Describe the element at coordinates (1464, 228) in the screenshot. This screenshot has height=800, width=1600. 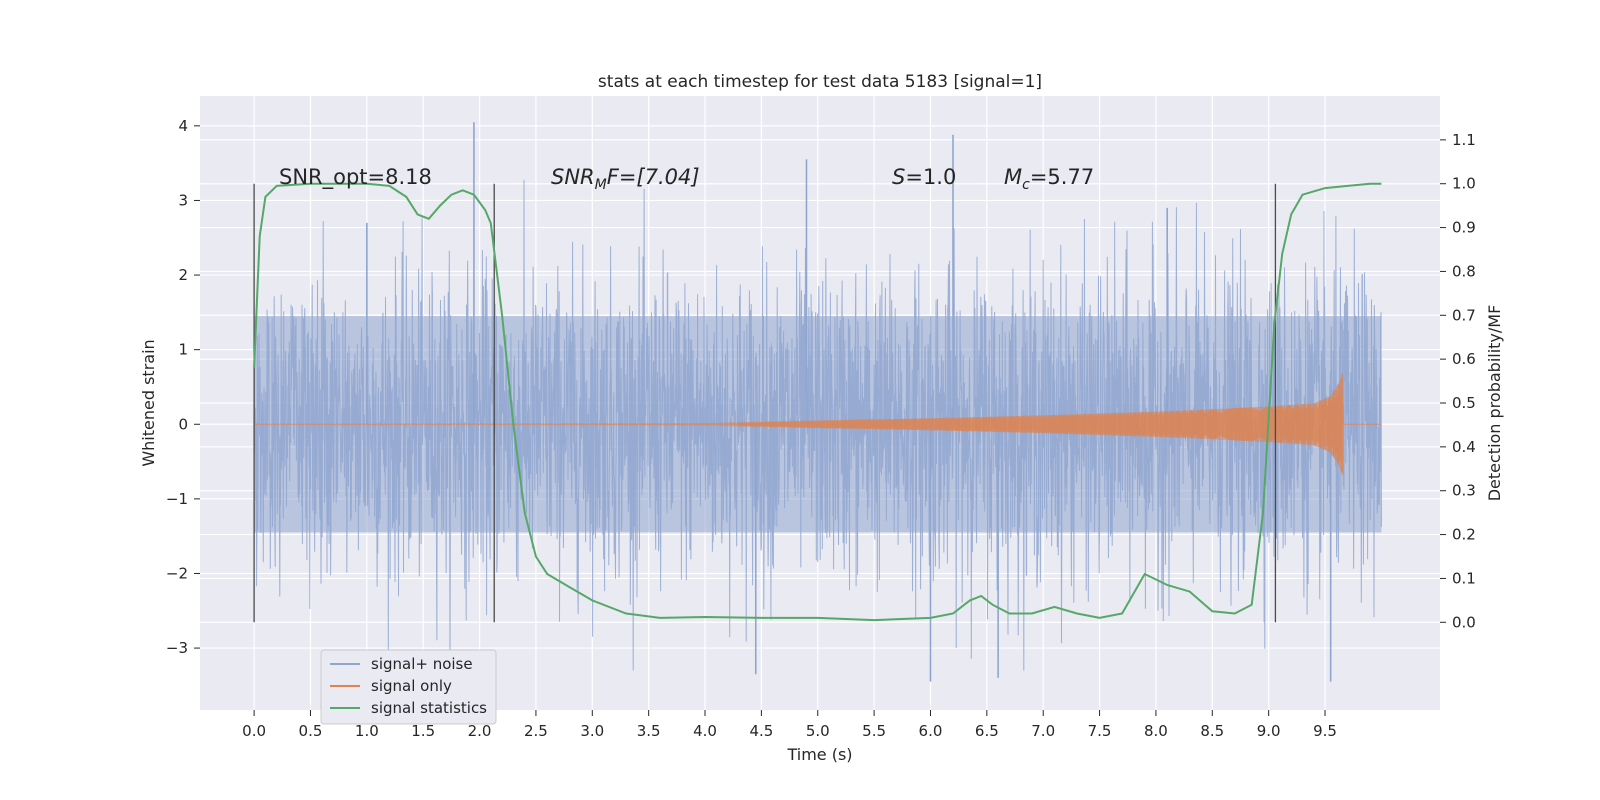
I see `y-right-tick-label-9: 0.9` at that location.